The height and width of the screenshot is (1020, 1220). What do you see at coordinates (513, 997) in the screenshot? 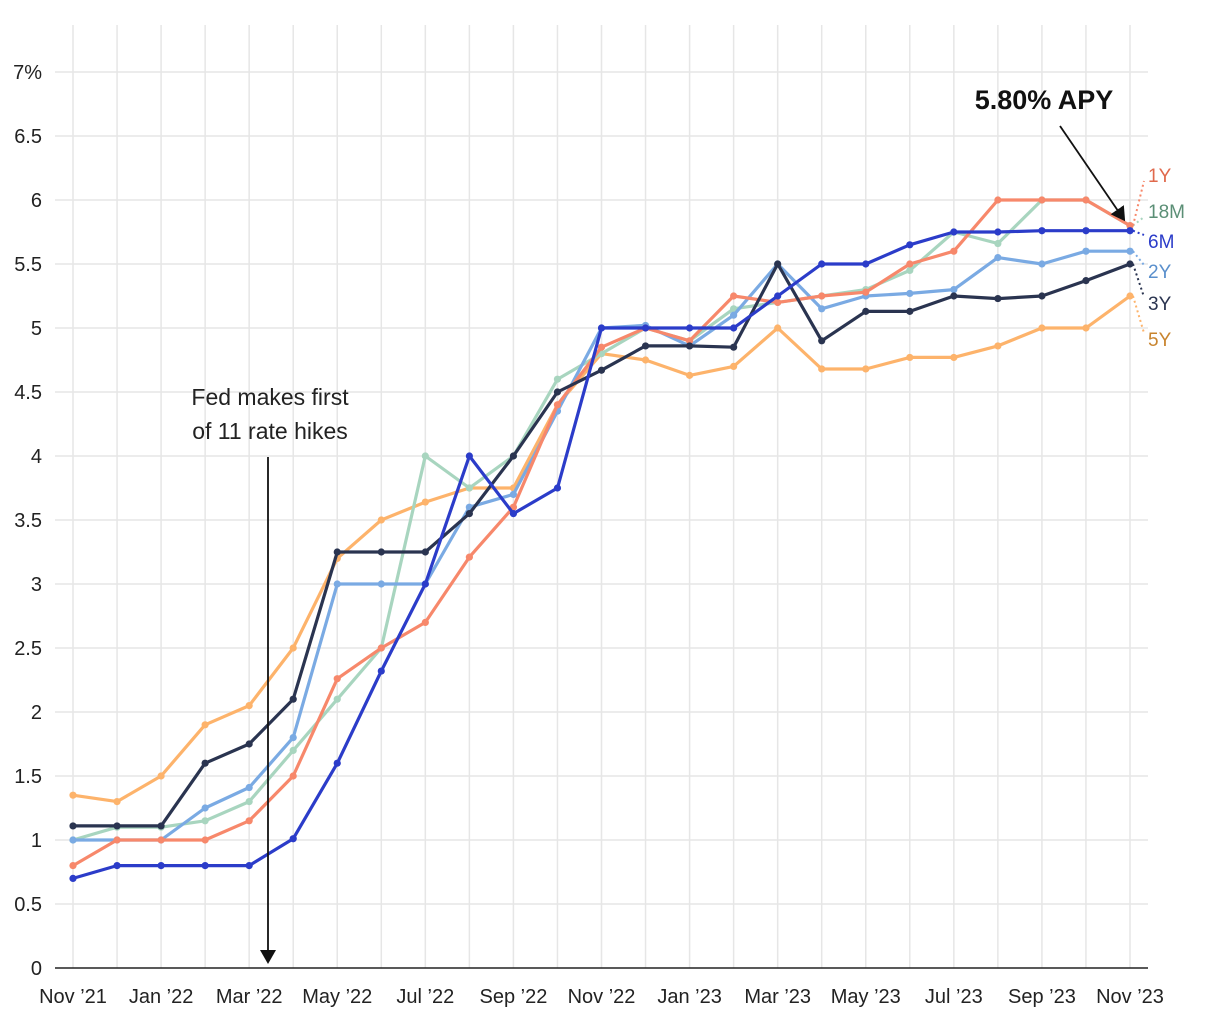
I see `x-tick-label: Sep ’22` at bounding box center [513, 997].